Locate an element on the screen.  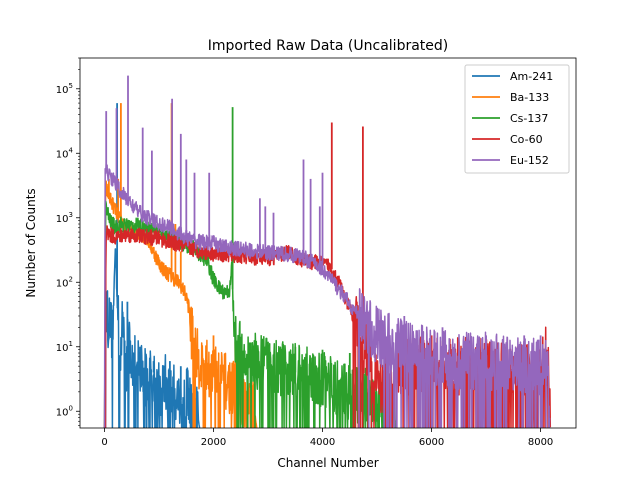
legend-label-cs-137: Cs-137 is located at coordinates (529, 118).